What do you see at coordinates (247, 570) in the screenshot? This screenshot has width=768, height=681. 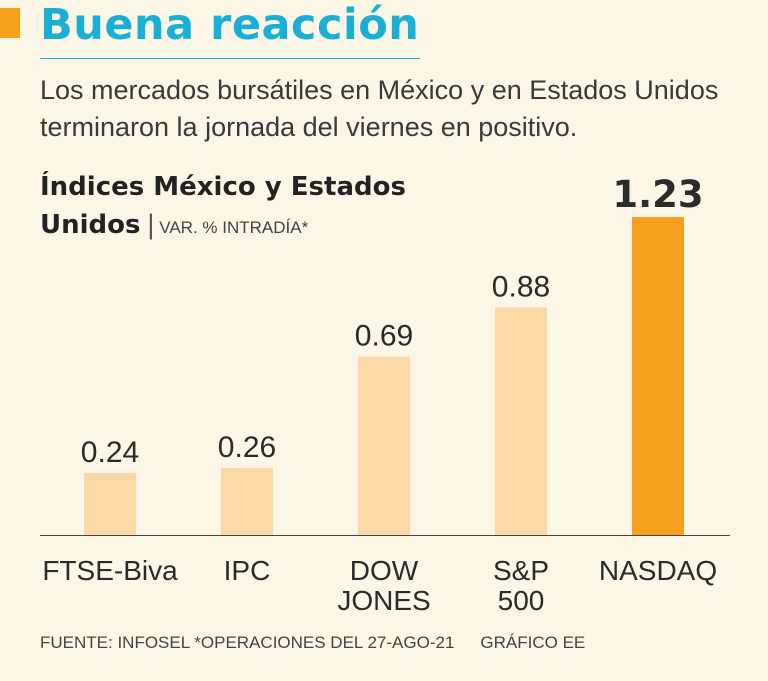 I see `category-label-1-0: IPC` at bounding box center [247, 570].